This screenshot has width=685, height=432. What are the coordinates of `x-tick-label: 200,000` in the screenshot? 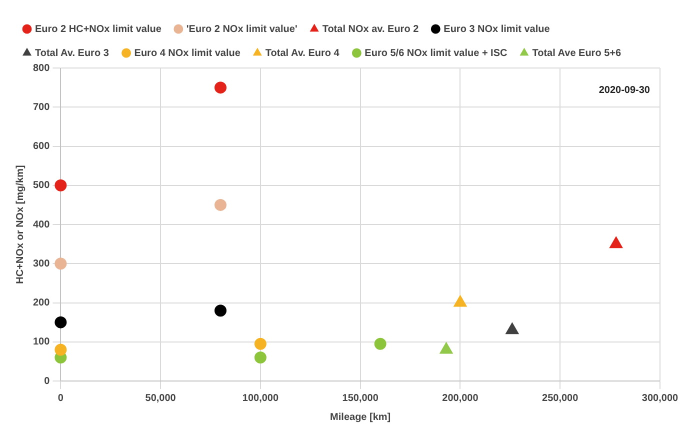 It's located at (460, 398).